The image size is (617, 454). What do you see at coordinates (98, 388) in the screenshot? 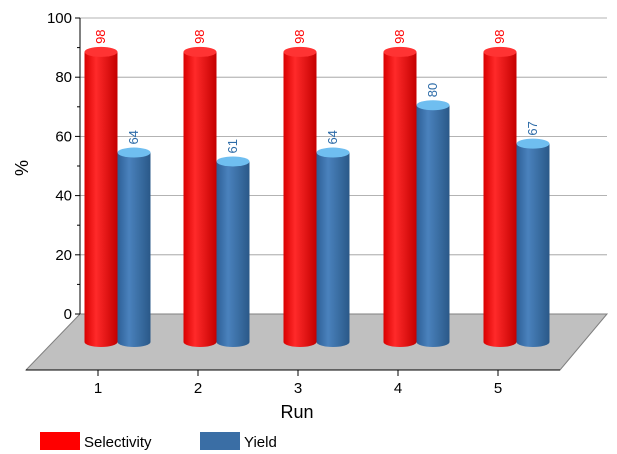
I see `x-tick-label: 1` at bounding box center [98, 388].